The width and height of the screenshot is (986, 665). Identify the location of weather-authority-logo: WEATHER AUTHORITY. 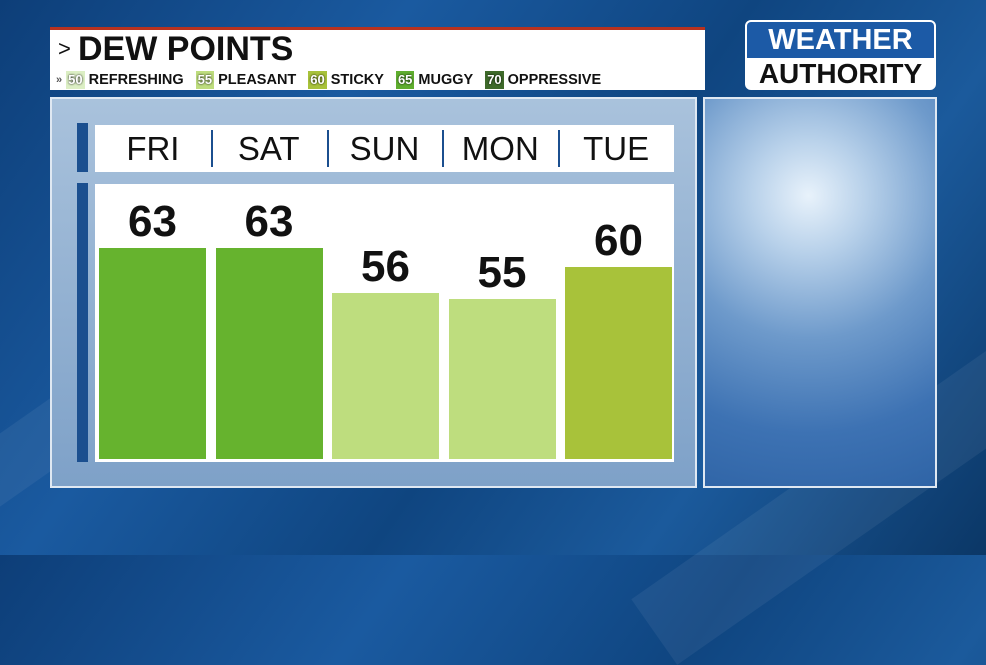
(840, 55).